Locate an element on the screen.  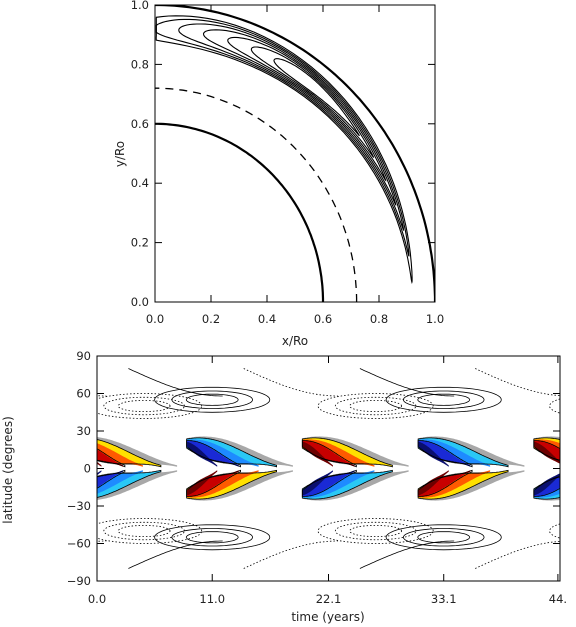
bot-xtick-label-2: 22.1 is located at coordinates (329, 599).